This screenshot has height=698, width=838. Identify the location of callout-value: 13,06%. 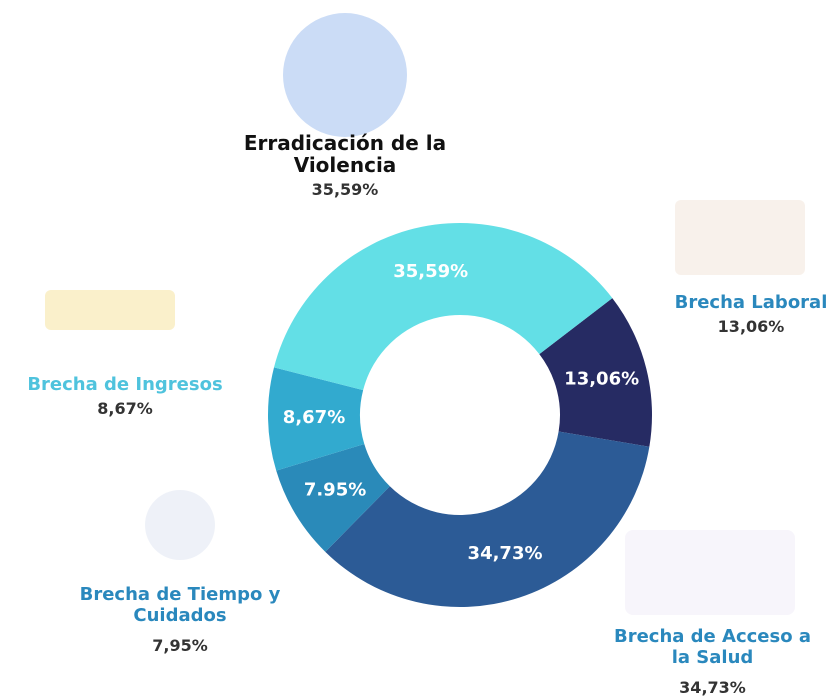
(751, 326).